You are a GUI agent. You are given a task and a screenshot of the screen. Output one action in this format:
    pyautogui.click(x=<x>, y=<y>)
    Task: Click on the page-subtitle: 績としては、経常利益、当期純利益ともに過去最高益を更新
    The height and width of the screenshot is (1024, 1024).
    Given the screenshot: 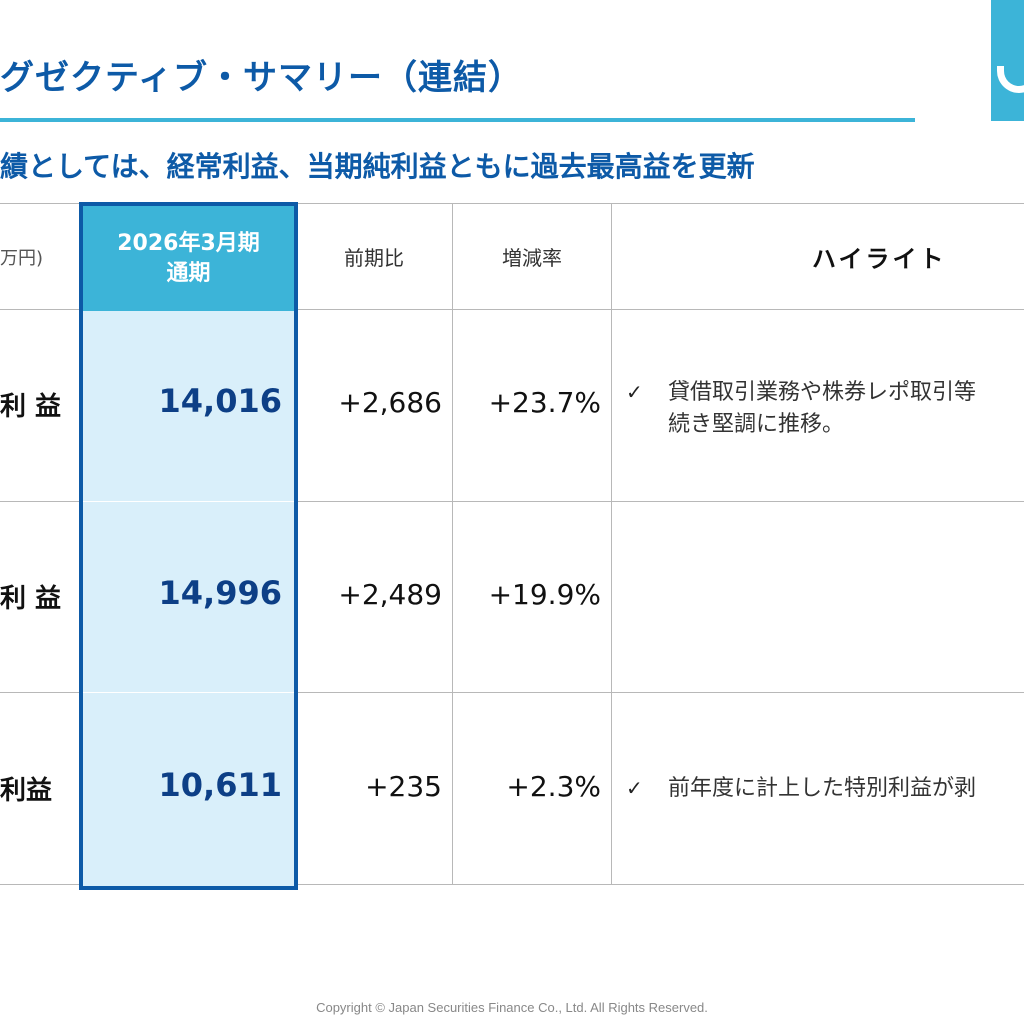 What is the action you would take?
    pyautogui.click(x=377, y=166)
    